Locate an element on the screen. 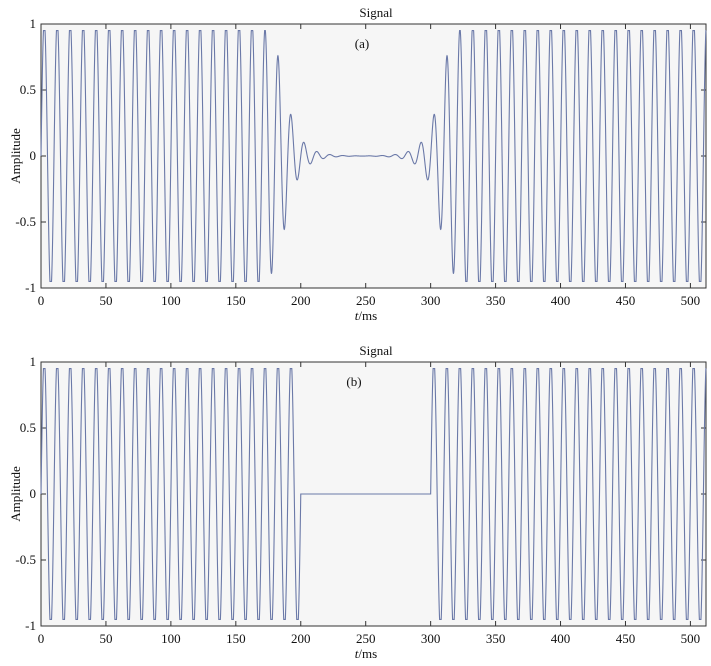 The image size is (711, 666). chart-title-a: Signal is located at coordinates (376, 12).